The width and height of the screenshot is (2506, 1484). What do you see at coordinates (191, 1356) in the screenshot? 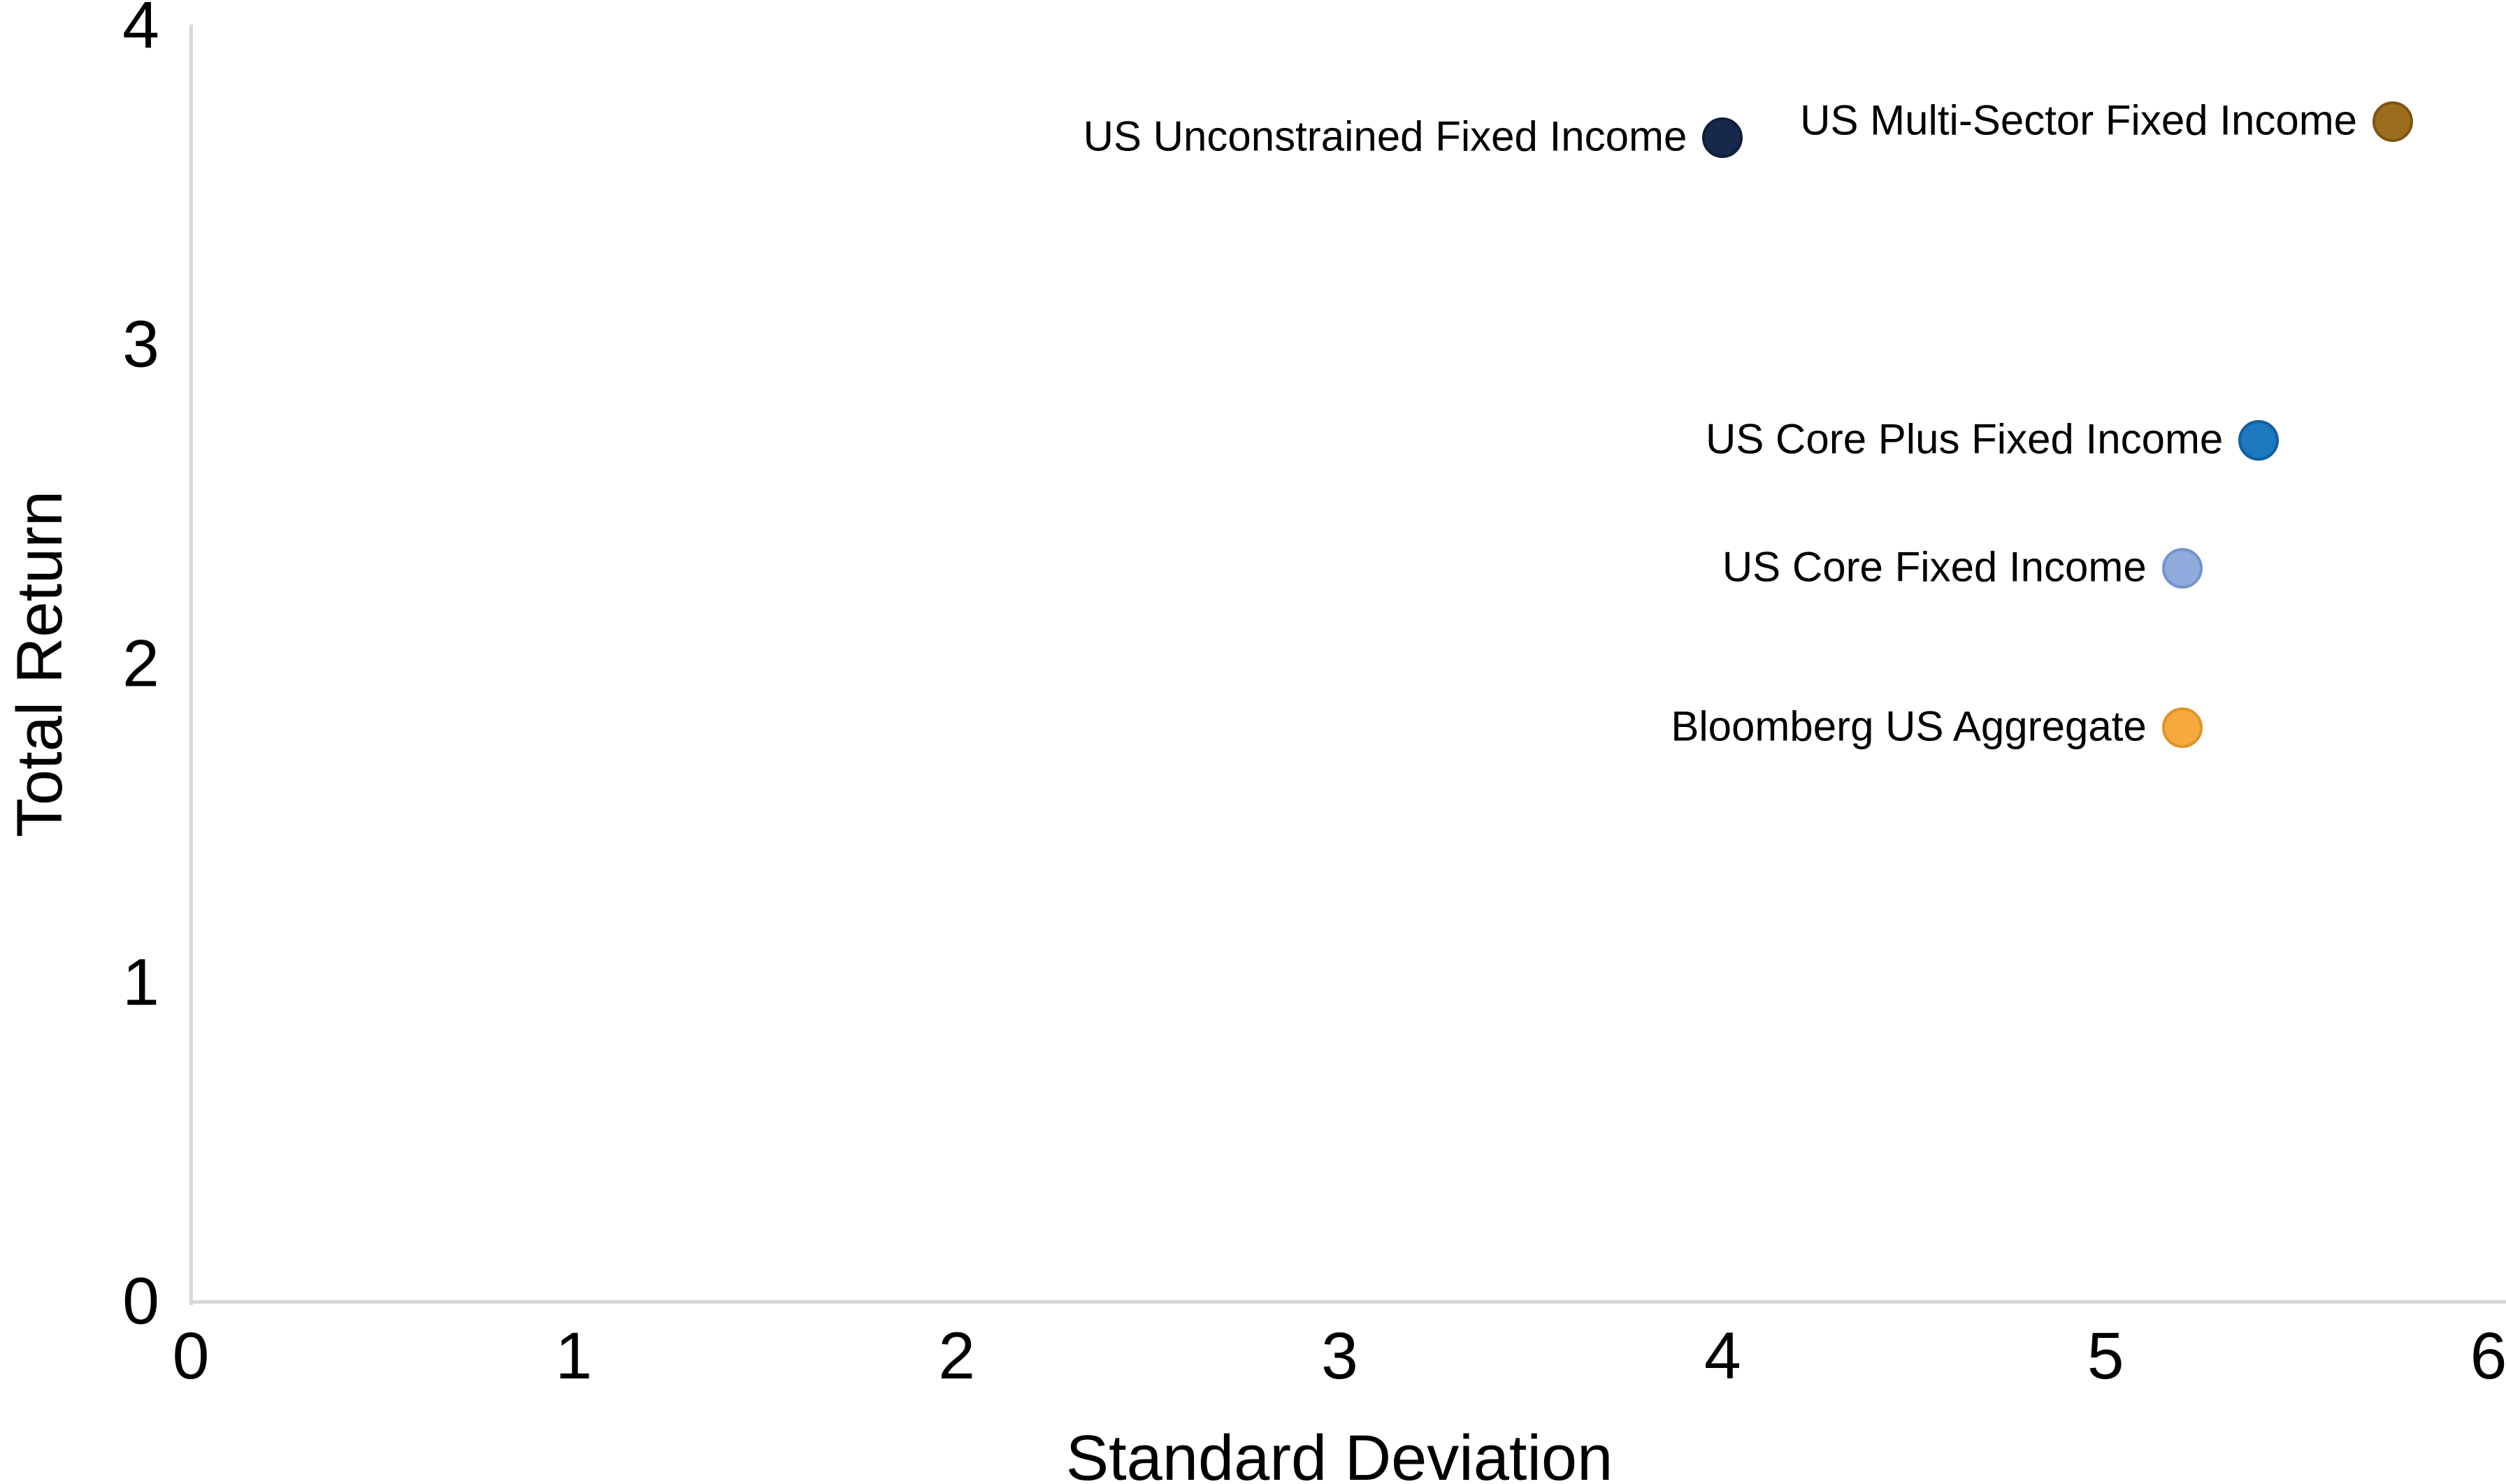
I see `x-tick-label: 0` at bounding box center [191, 1356].